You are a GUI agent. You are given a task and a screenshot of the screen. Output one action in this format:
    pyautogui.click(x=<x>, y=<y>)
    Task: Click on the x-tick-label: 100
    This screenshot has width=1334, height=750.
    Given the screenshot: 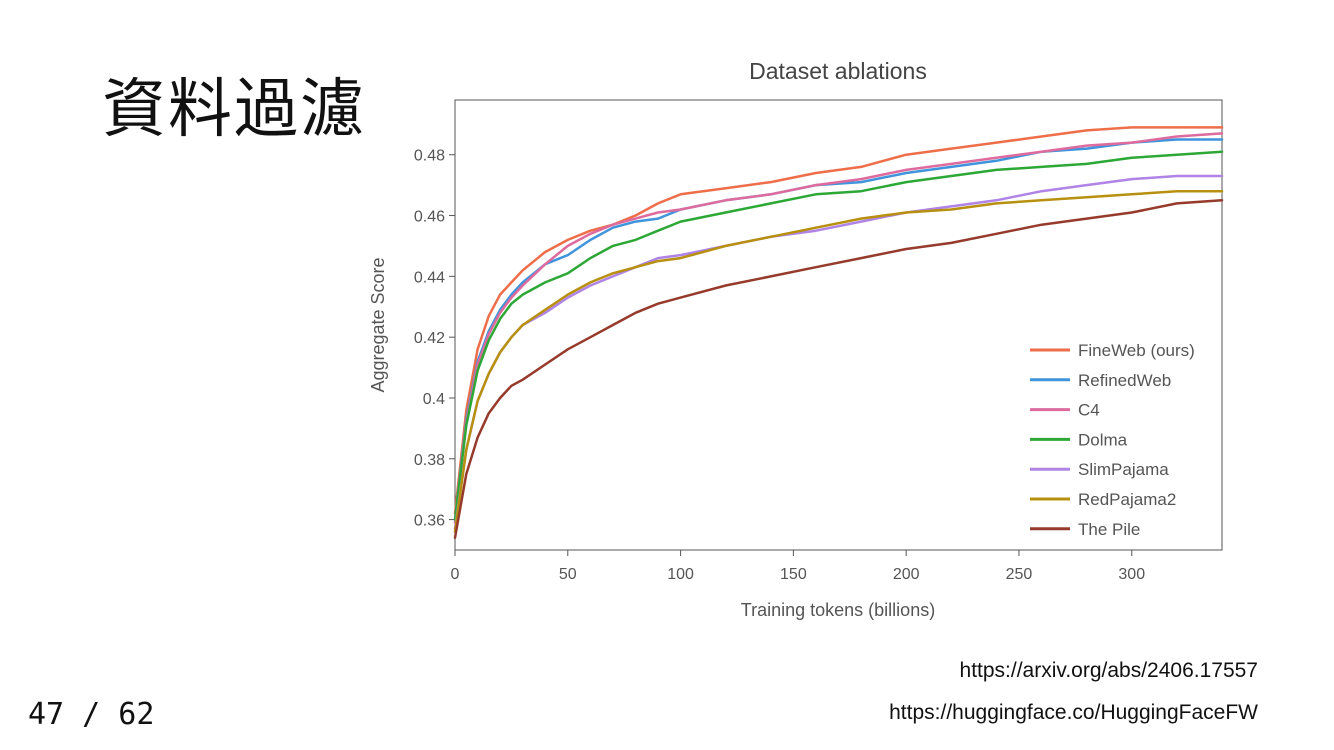 What is the action you would take?
    pyautogui.click(x=680, y=574)
    